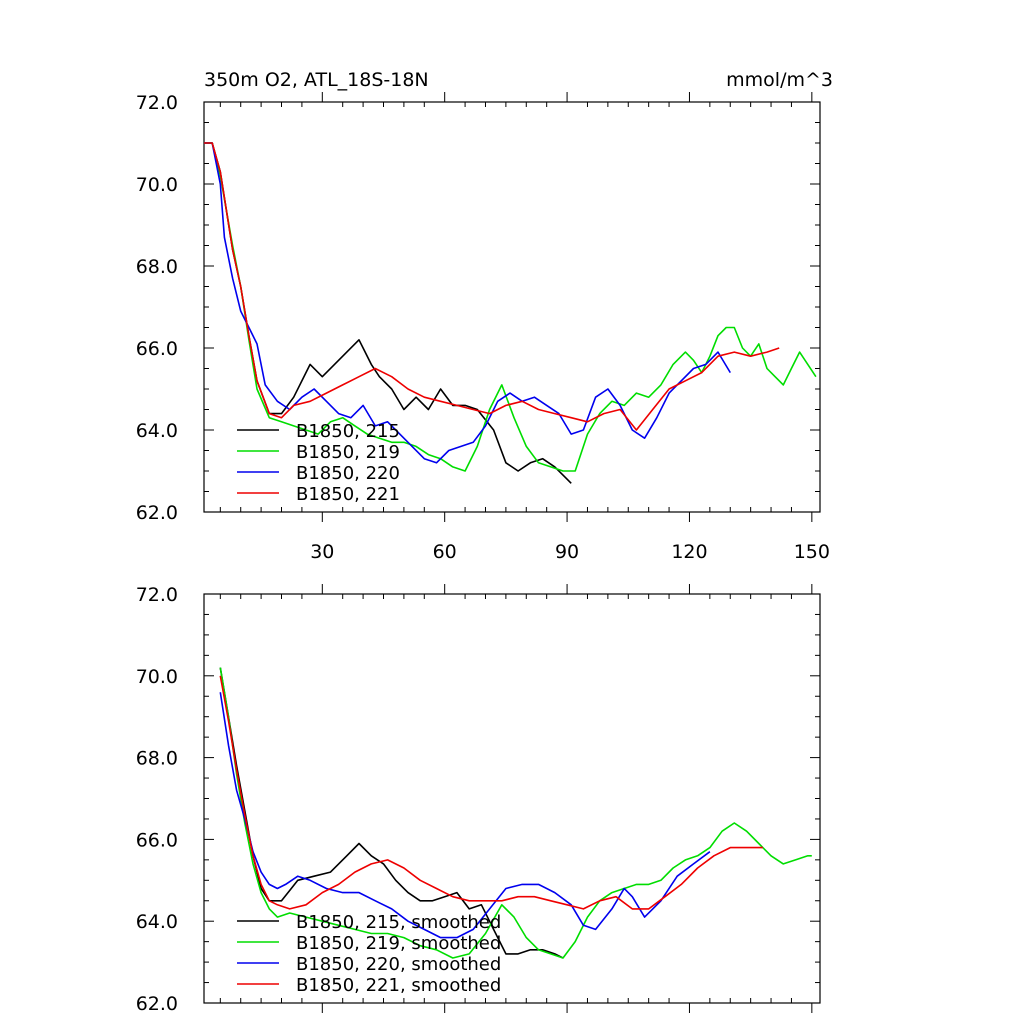  I want to click on x-tick-label: 150, so click(812, 552).